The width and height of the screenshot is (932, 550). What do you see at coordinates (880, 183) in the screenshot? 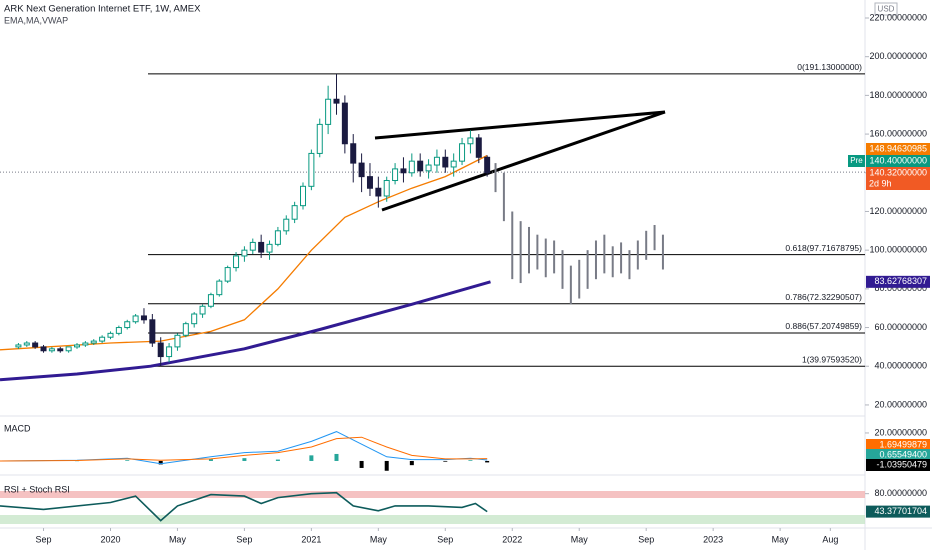
I see `countdown: 2d 9h` at bounding box center [880, 183].